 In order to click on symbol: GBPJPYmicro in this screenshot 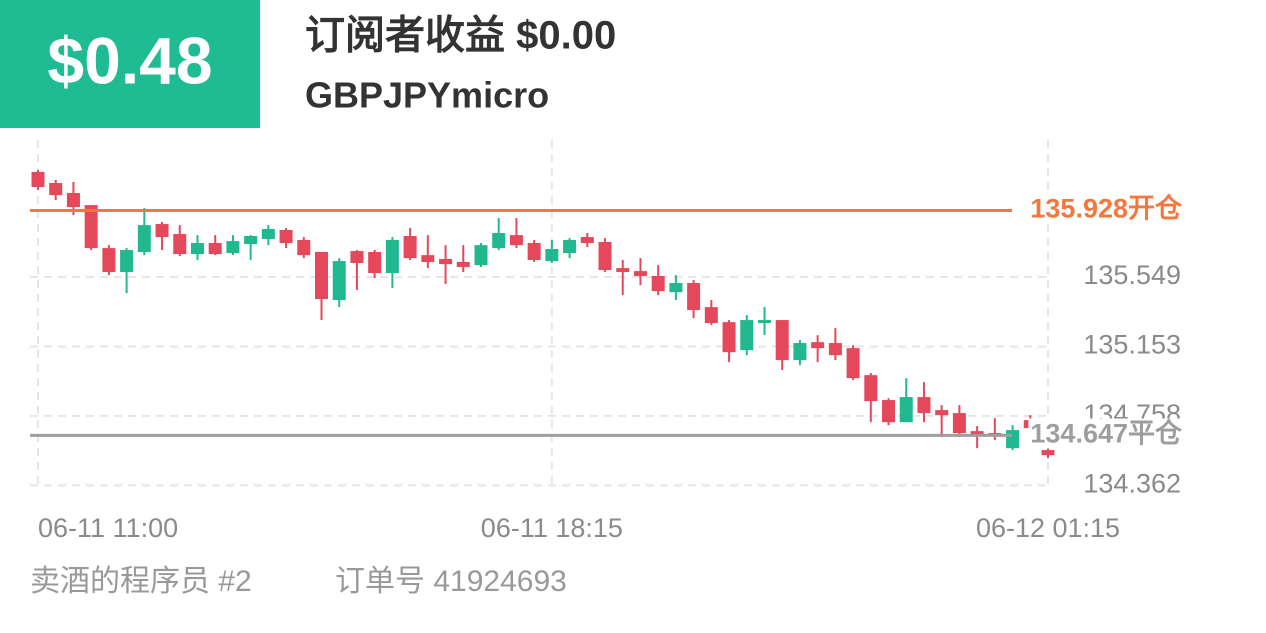, I will do `click(427, 95)`.